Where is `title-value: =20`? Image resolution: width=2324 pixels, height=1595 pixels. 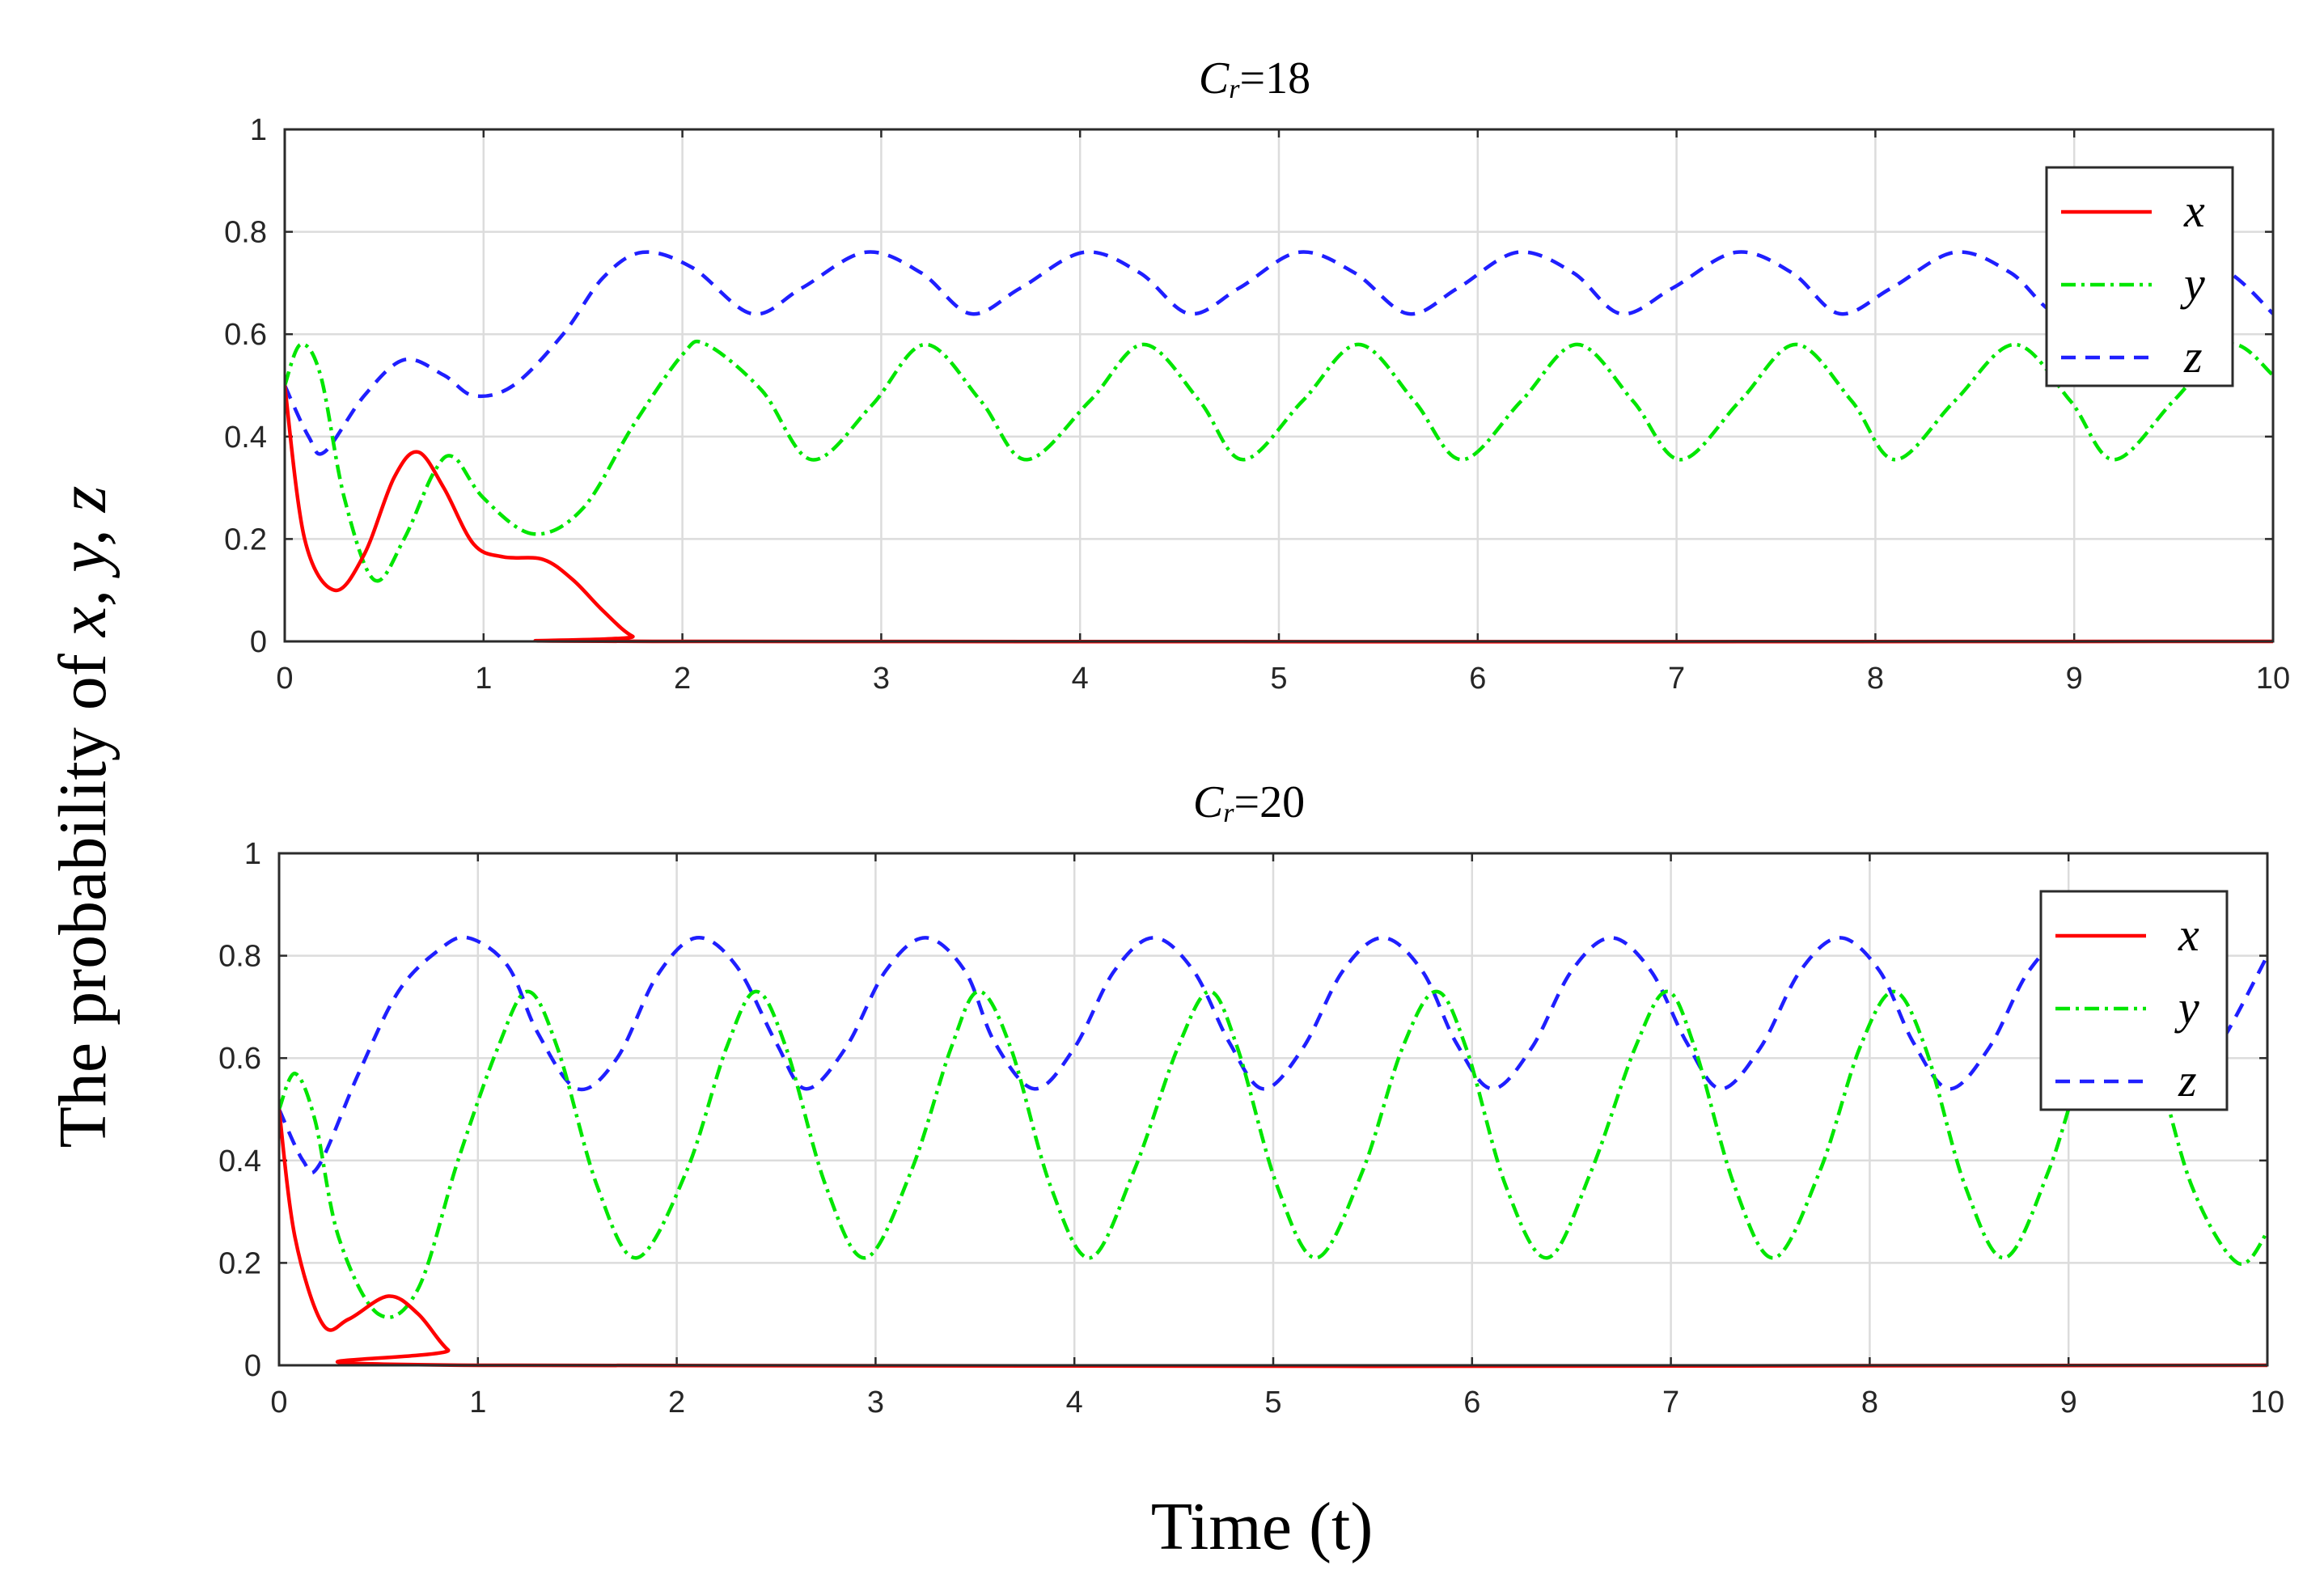 title-value: =20 is located at coordinates (1270, 802).